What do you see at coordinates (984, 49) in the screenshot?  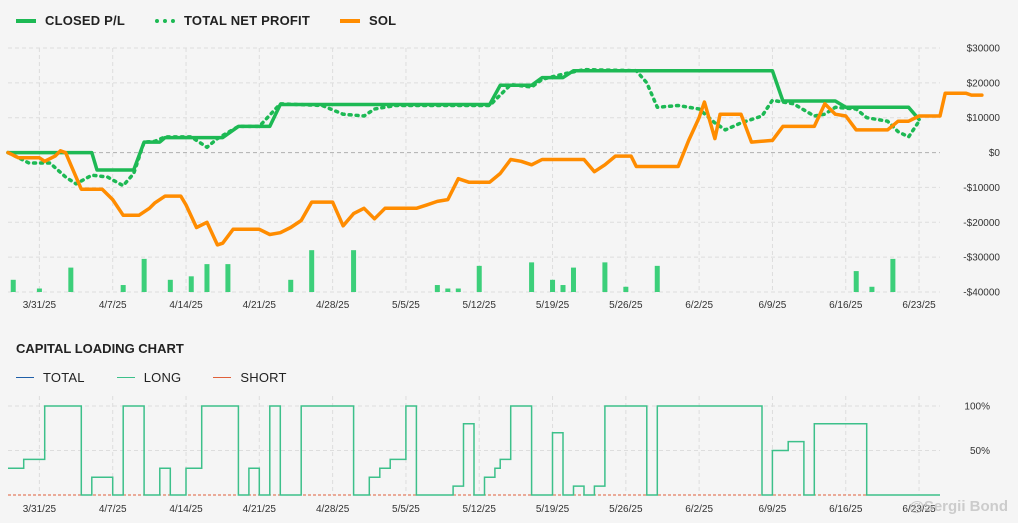 I see `y-tick-label: $30000` at bounding box center [984, 49].